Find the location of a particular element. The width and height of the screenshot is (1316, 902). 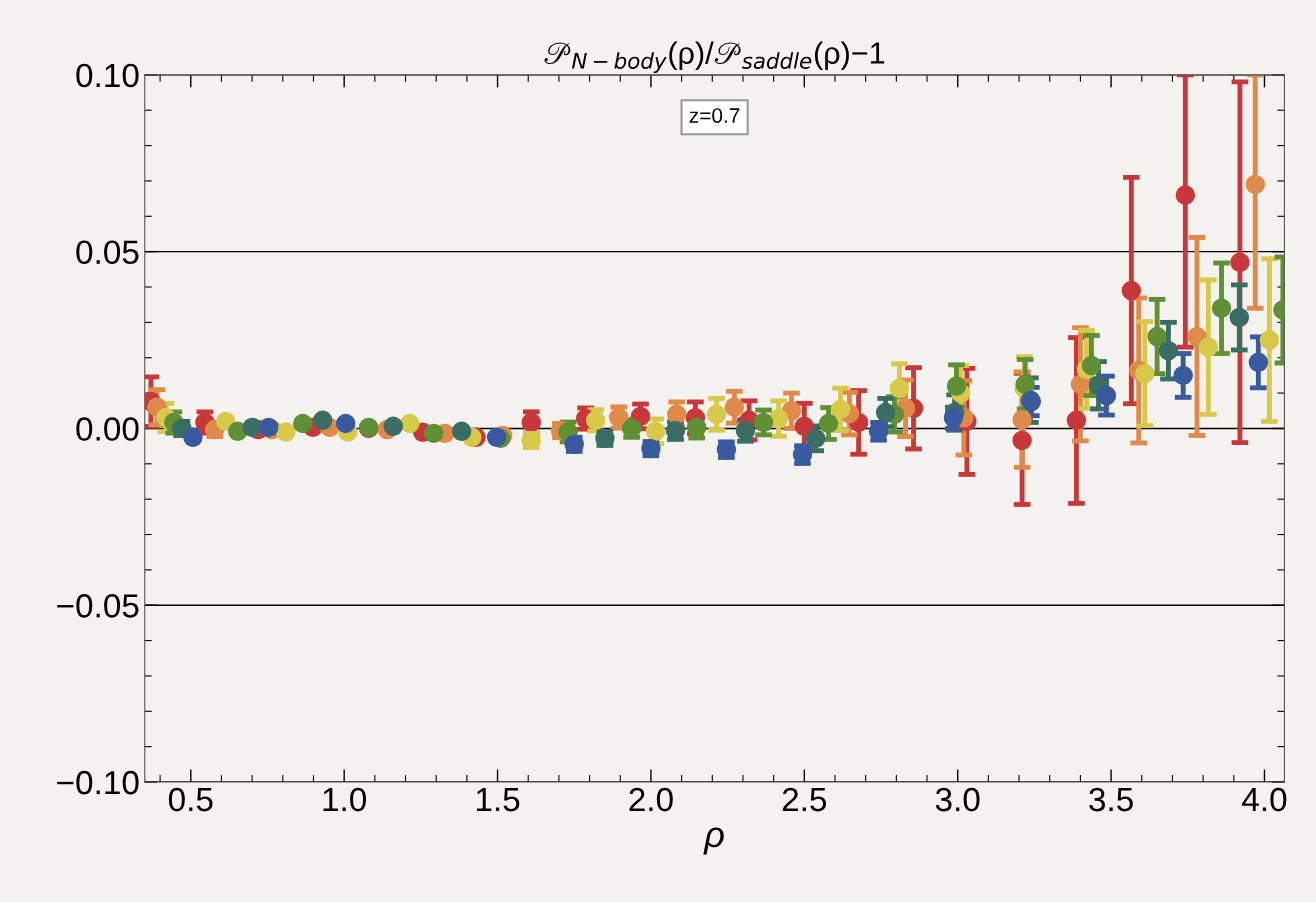

x-tick-label: 2.0 is located at coordinates (651, 799).